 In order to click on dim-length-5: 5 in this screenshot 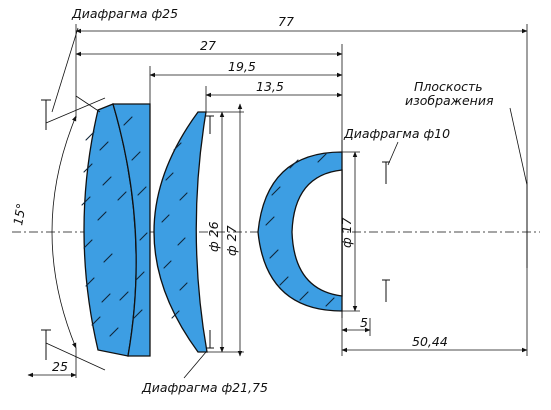, I will do `click(364, 322)`.